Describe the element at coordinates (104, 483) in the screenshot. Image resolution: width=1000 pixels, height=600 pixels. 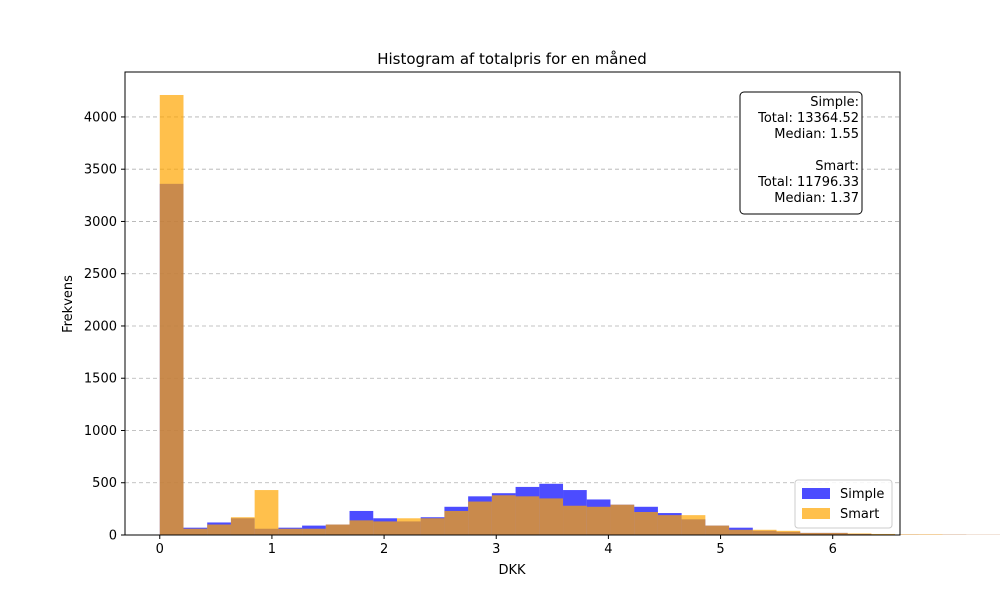
I see `y-tick-label: 500` at that location.